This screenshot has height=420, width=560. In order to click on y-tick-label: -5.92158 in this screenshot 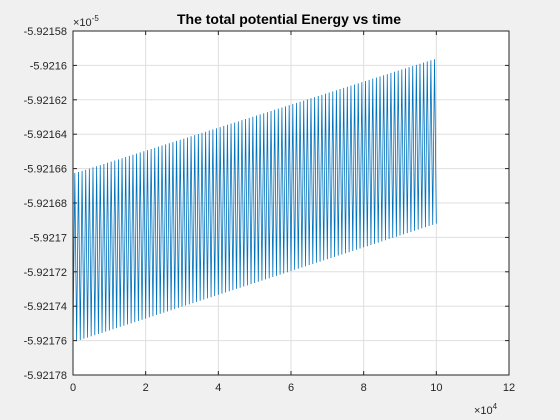, I will do `click(45, 32)`.